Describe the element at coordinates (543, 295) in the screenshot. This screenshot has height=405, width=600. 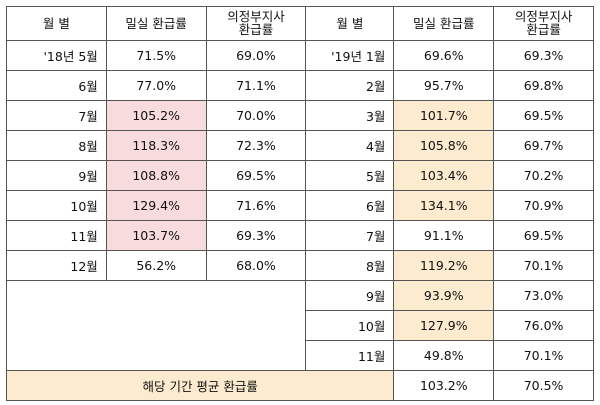
I see `ref-rate-2019-cell: 73.0%` at that location.